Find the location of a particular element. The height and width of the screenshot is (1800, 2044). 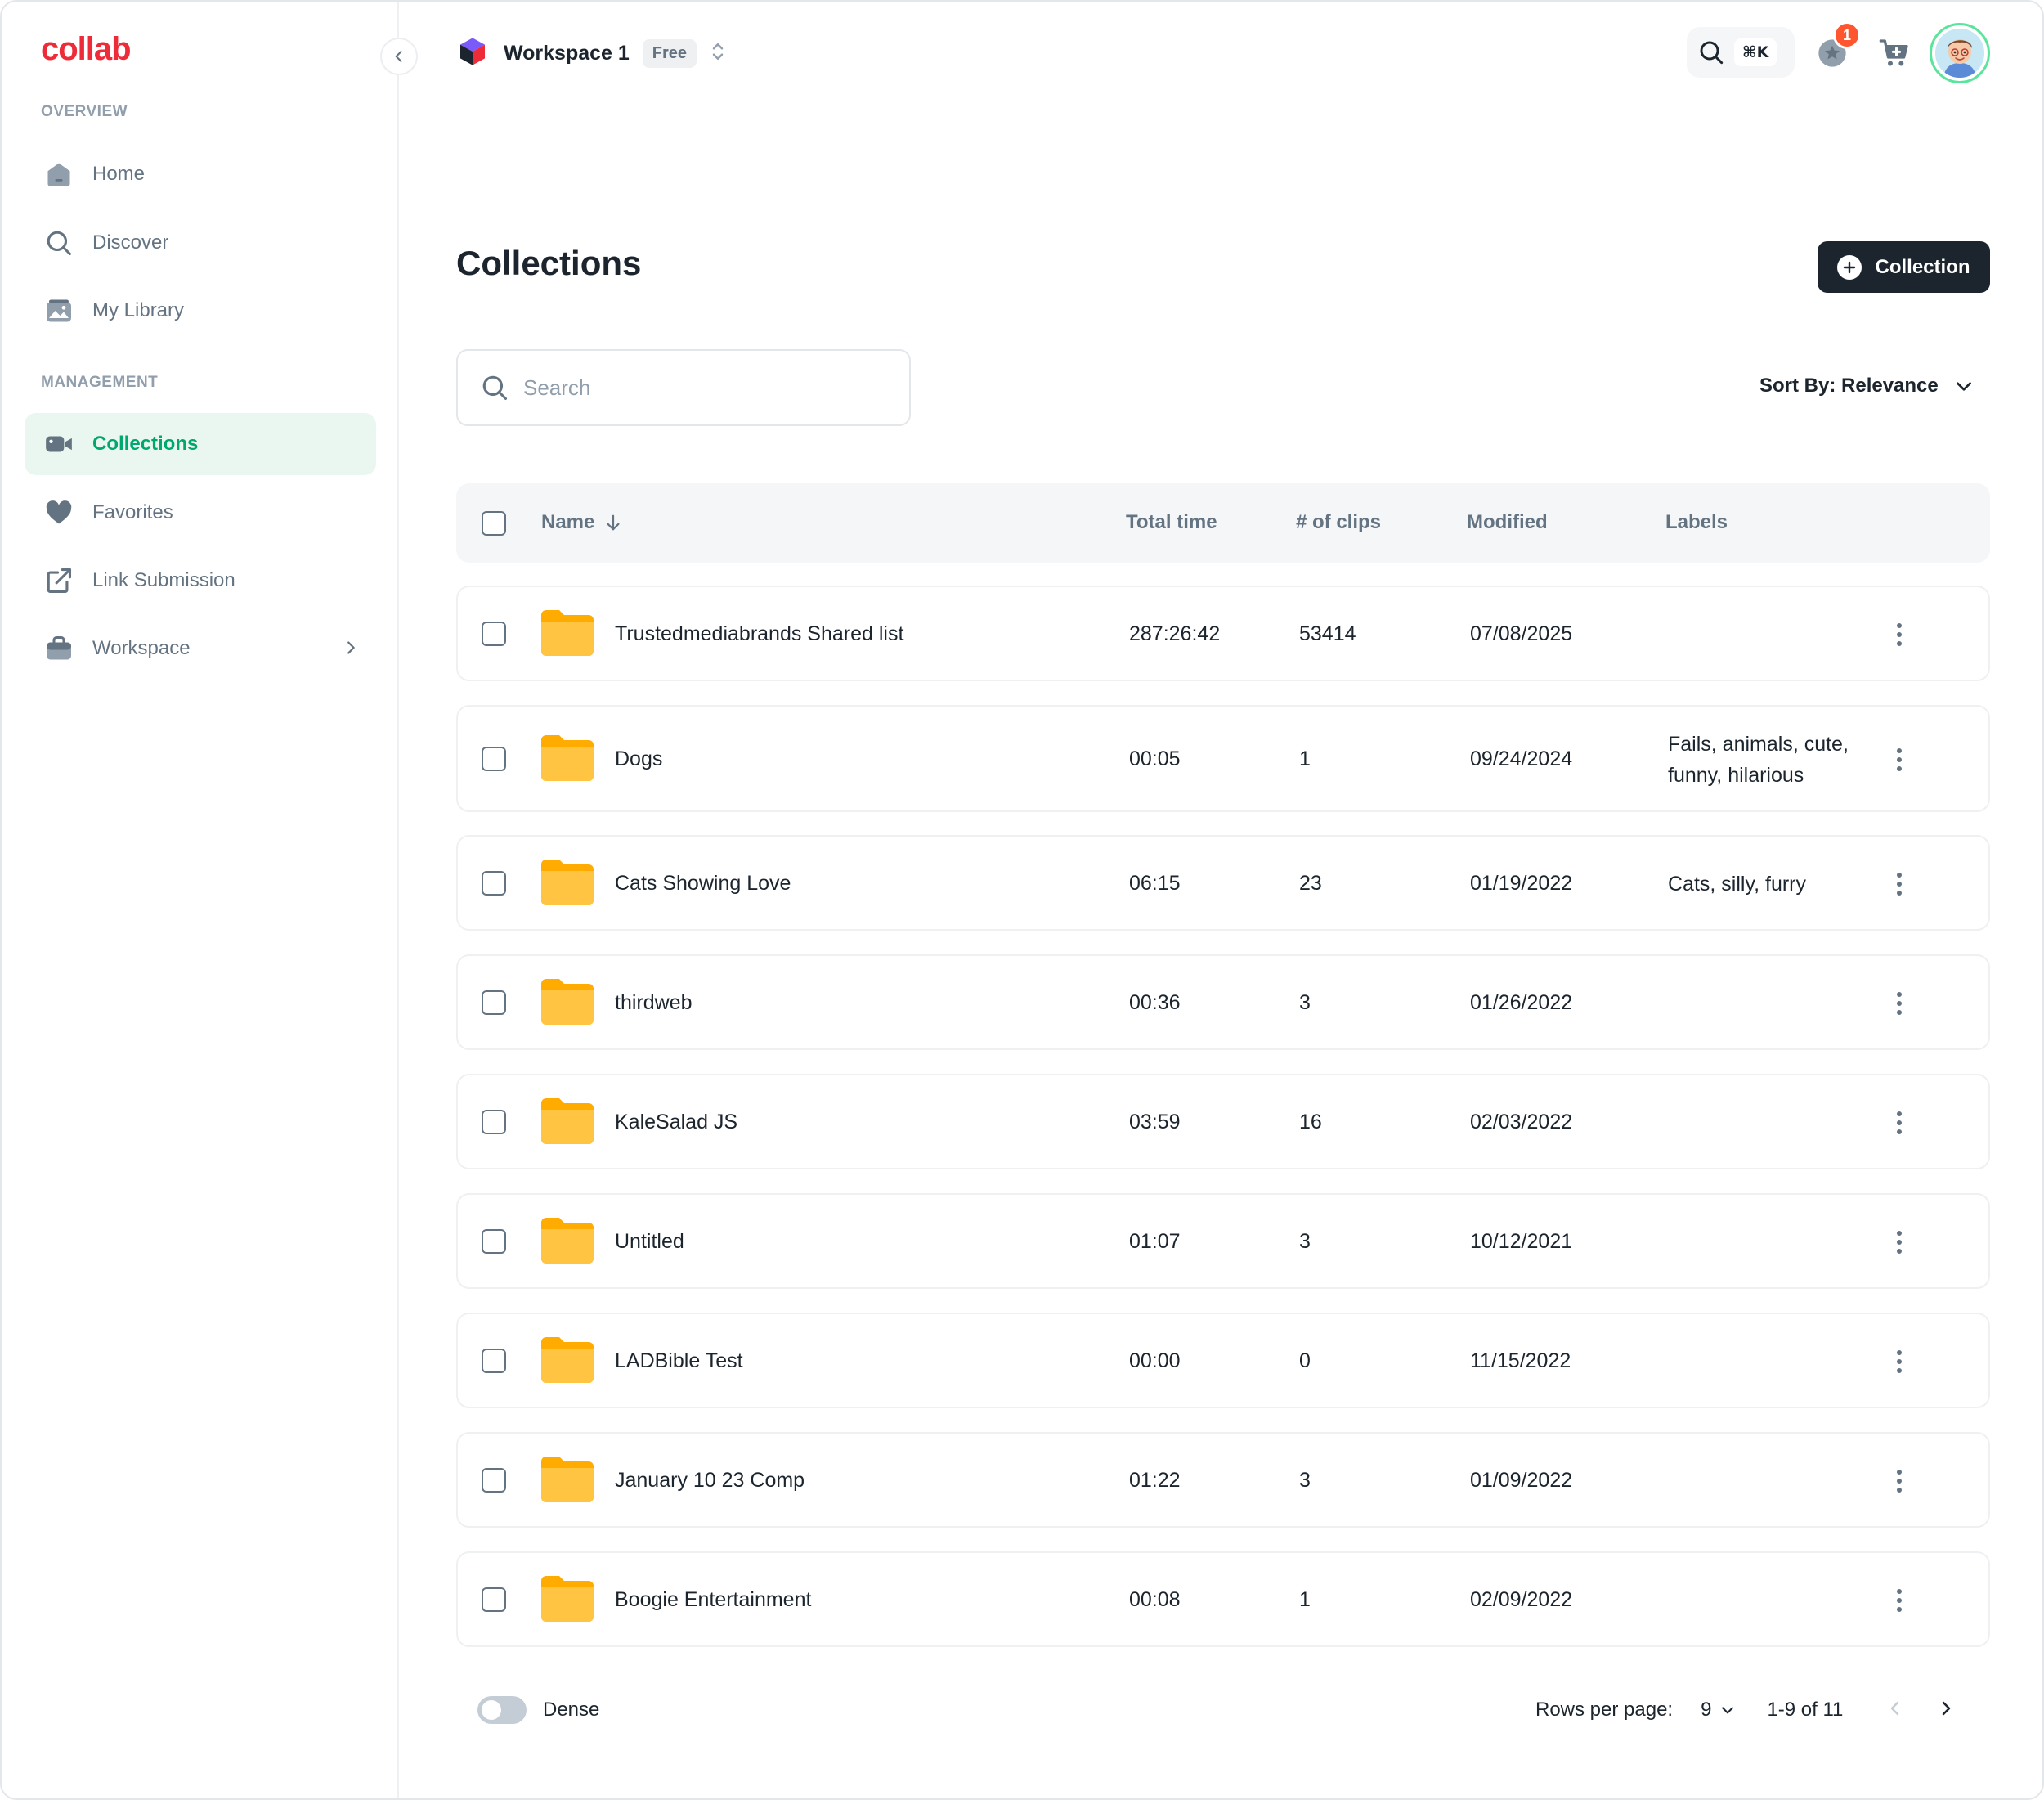

row-total-time: 01:22 is located at coordinates (1155, 1480).